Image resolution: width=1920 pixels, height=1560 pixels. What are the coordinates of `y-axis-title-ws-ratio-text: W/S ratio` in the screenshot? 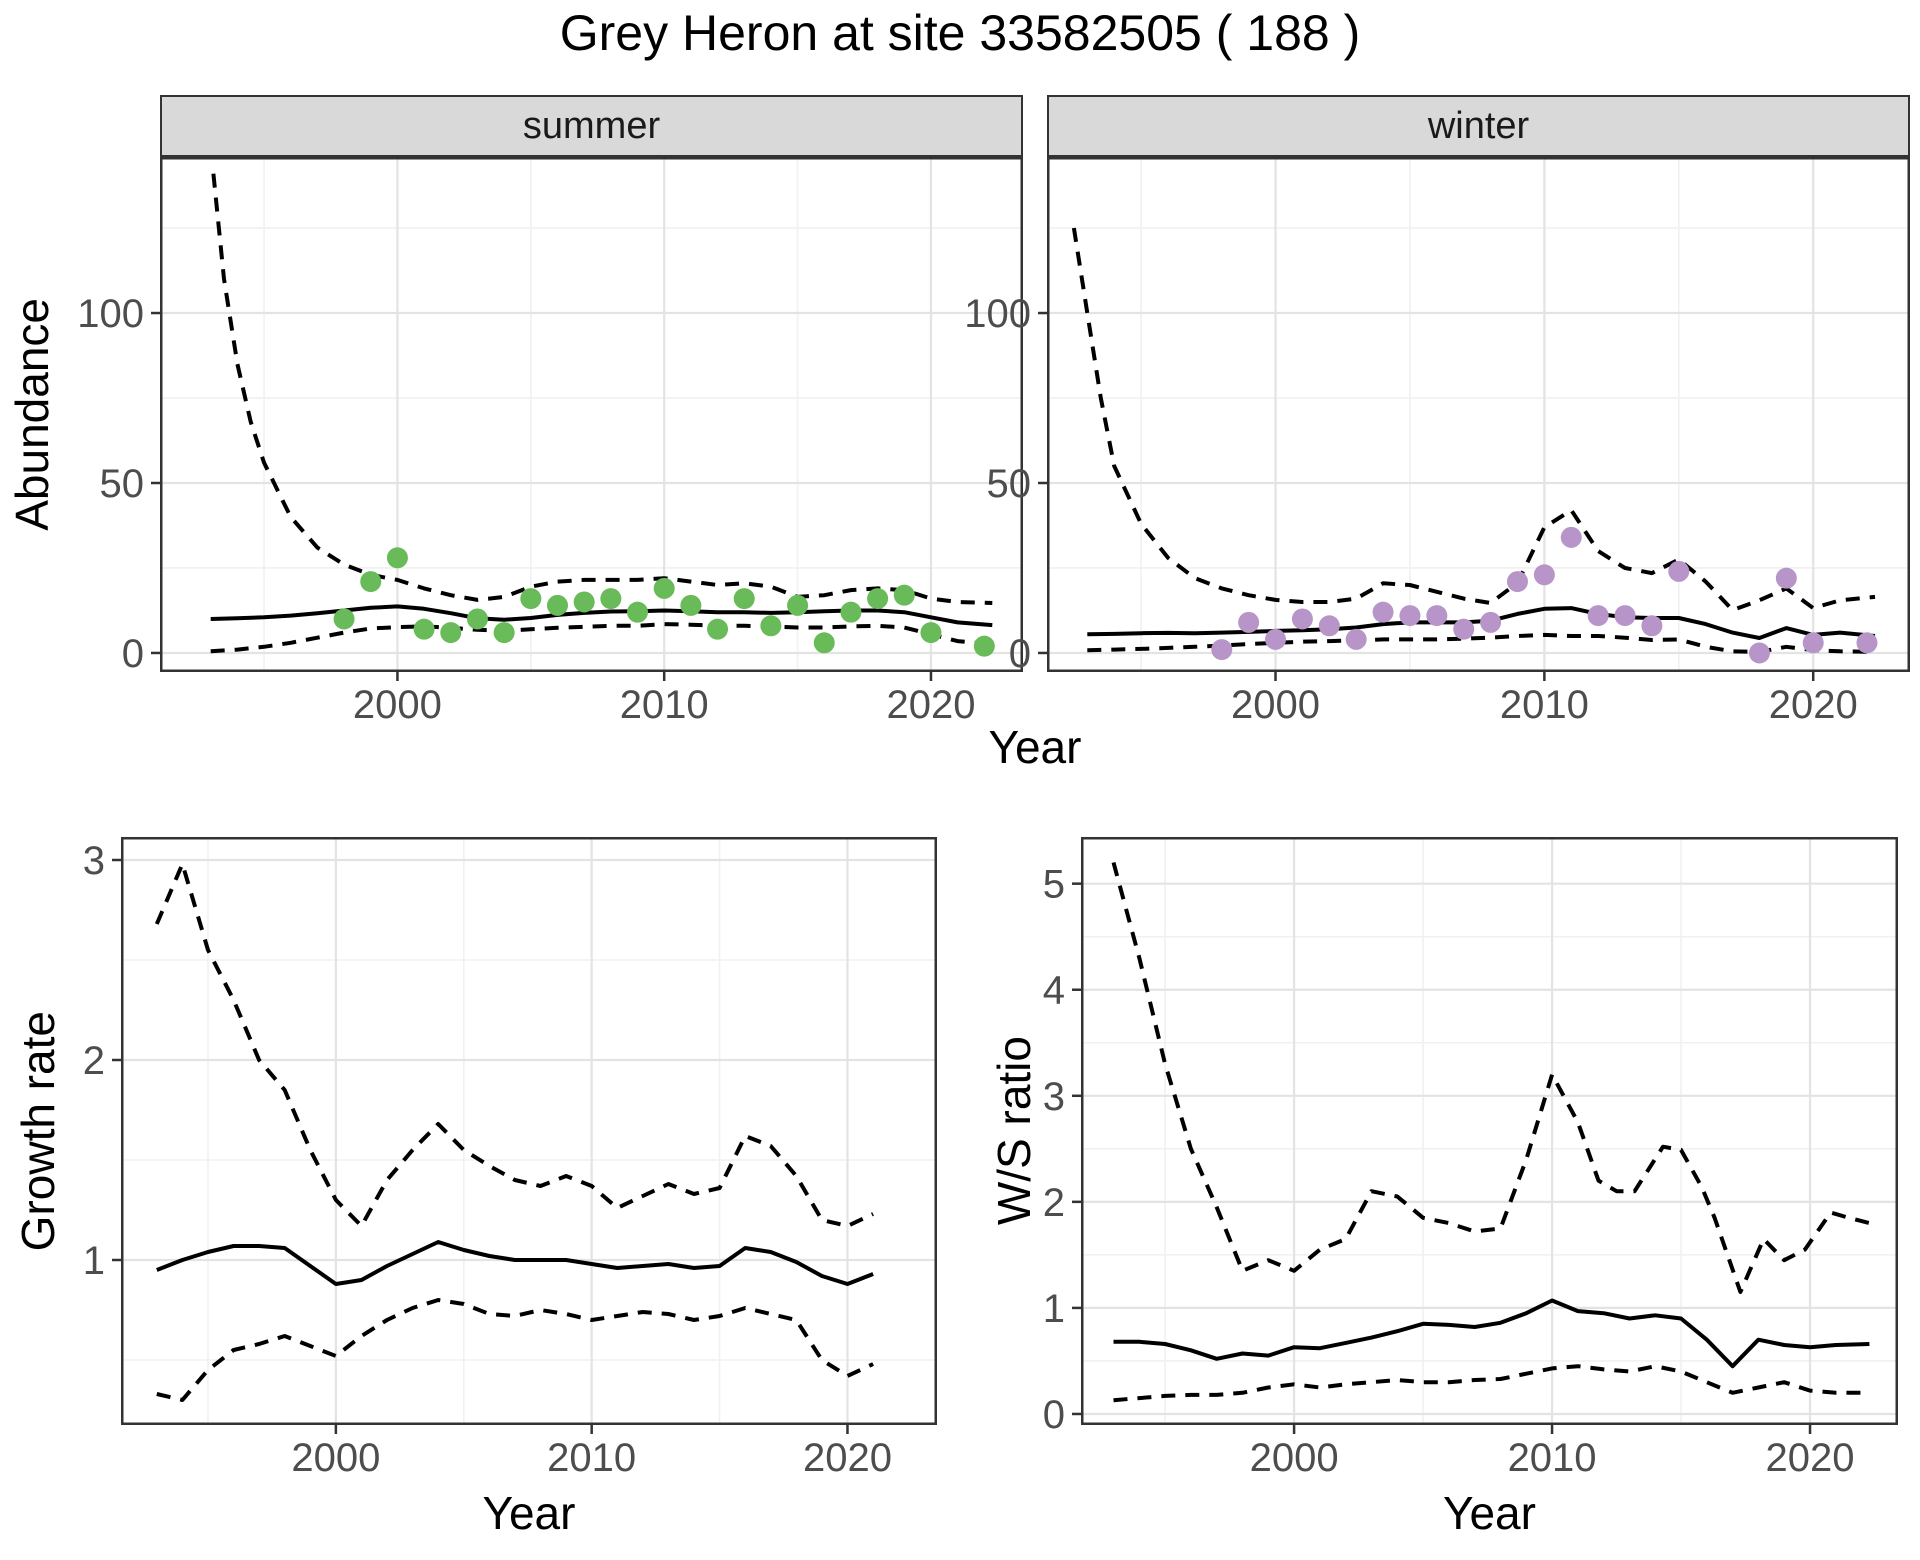 It's located at (1014, 1131).